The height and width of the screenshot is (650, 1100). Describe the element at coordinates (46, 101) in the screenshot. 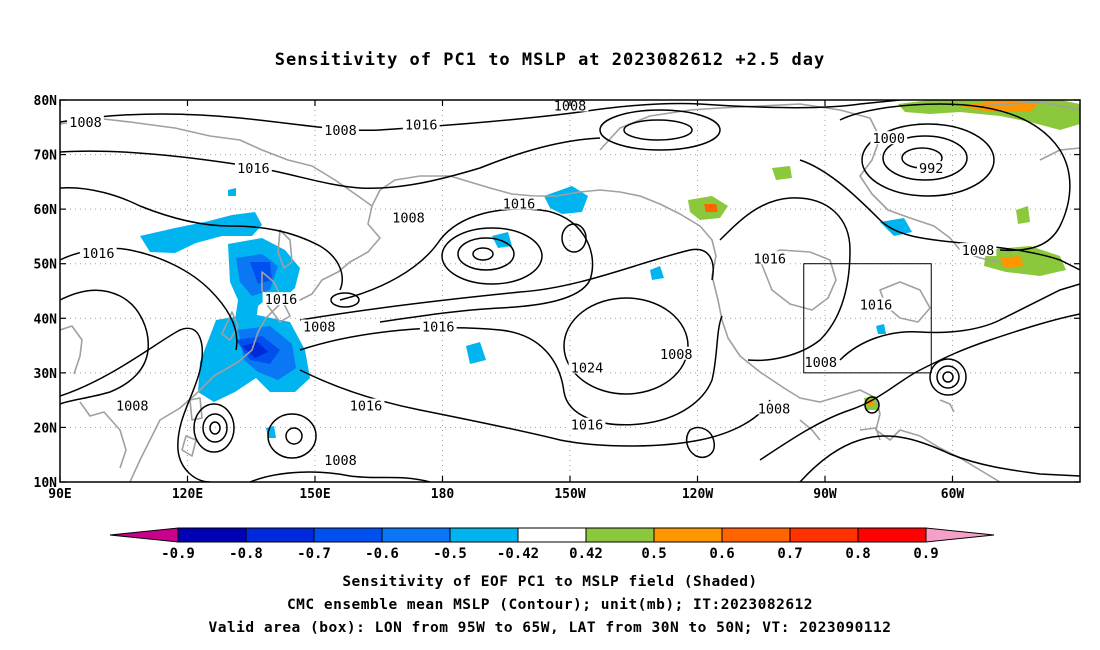

I see `lat-label: 80N` at that location.